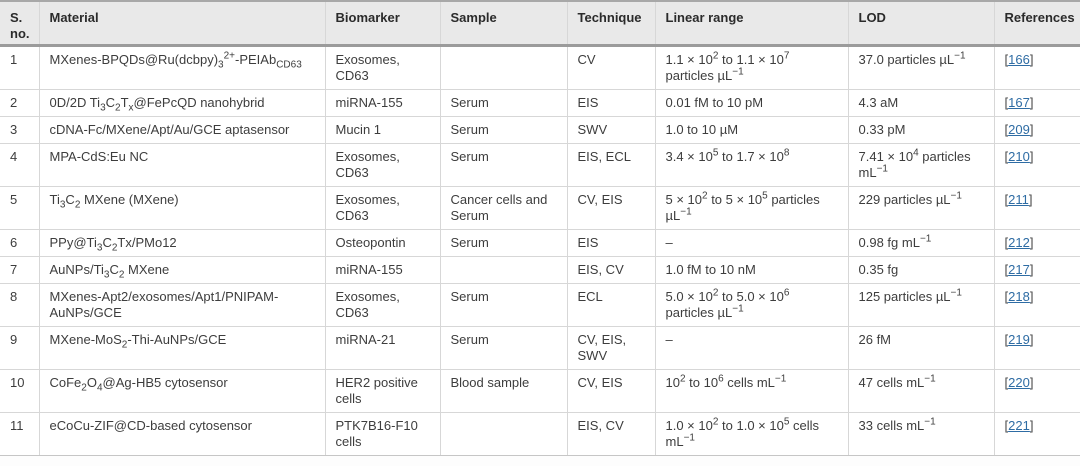 This screenshot has height=466, width=1080. I want to click on cell-material: eCoCu-ZIF@CD-based cytosensor, so click(182, 434).